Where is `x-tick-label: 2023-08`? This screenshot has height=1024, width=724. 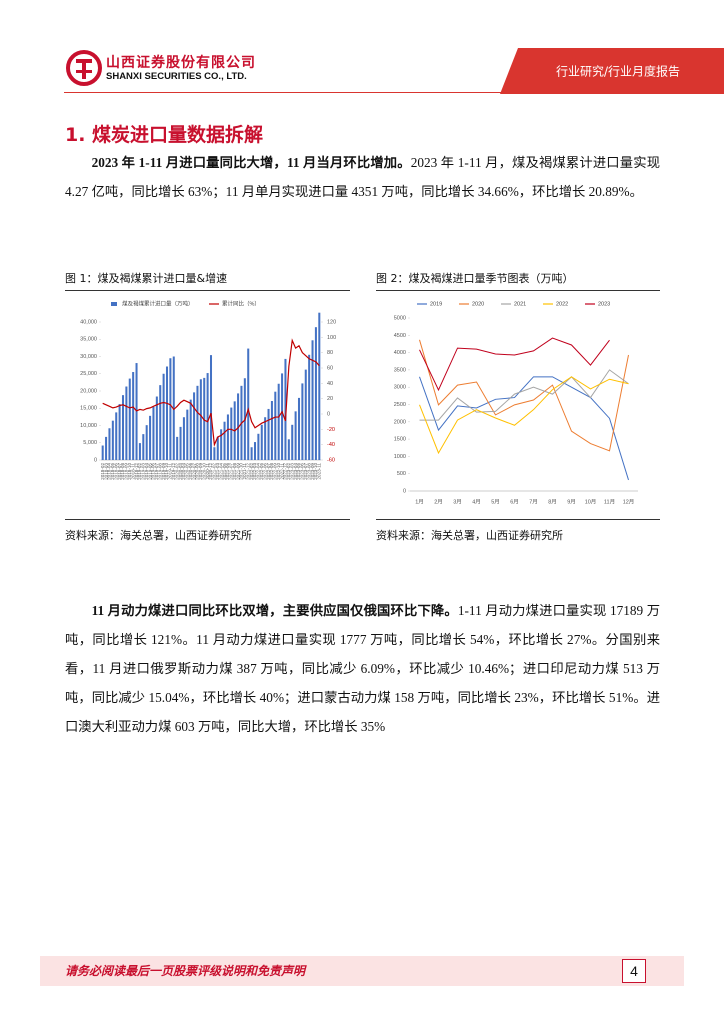 x-tick-label: 2023-08 is located at coordinates (308, 471).